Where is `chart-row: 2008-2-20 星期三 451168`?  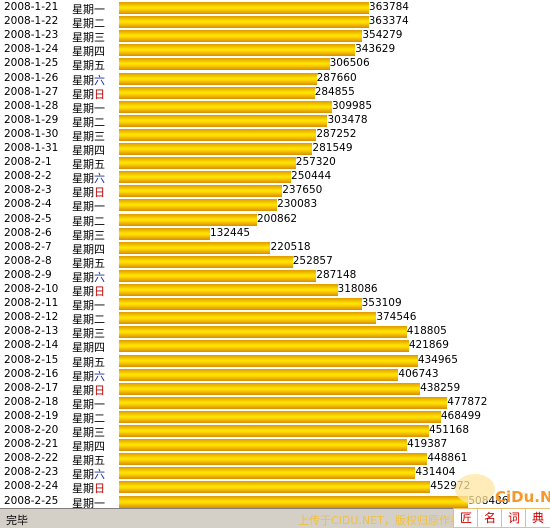
chart-row: 2008-2-20 星期三 451168 is located at coordinates (275, 431).